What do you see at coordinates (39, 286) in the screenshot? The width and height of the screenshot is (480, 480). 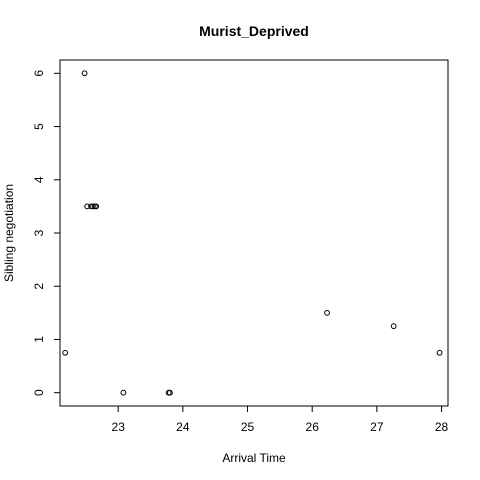 I see `y-tick-label: 2` at bounding box center [39, 286].